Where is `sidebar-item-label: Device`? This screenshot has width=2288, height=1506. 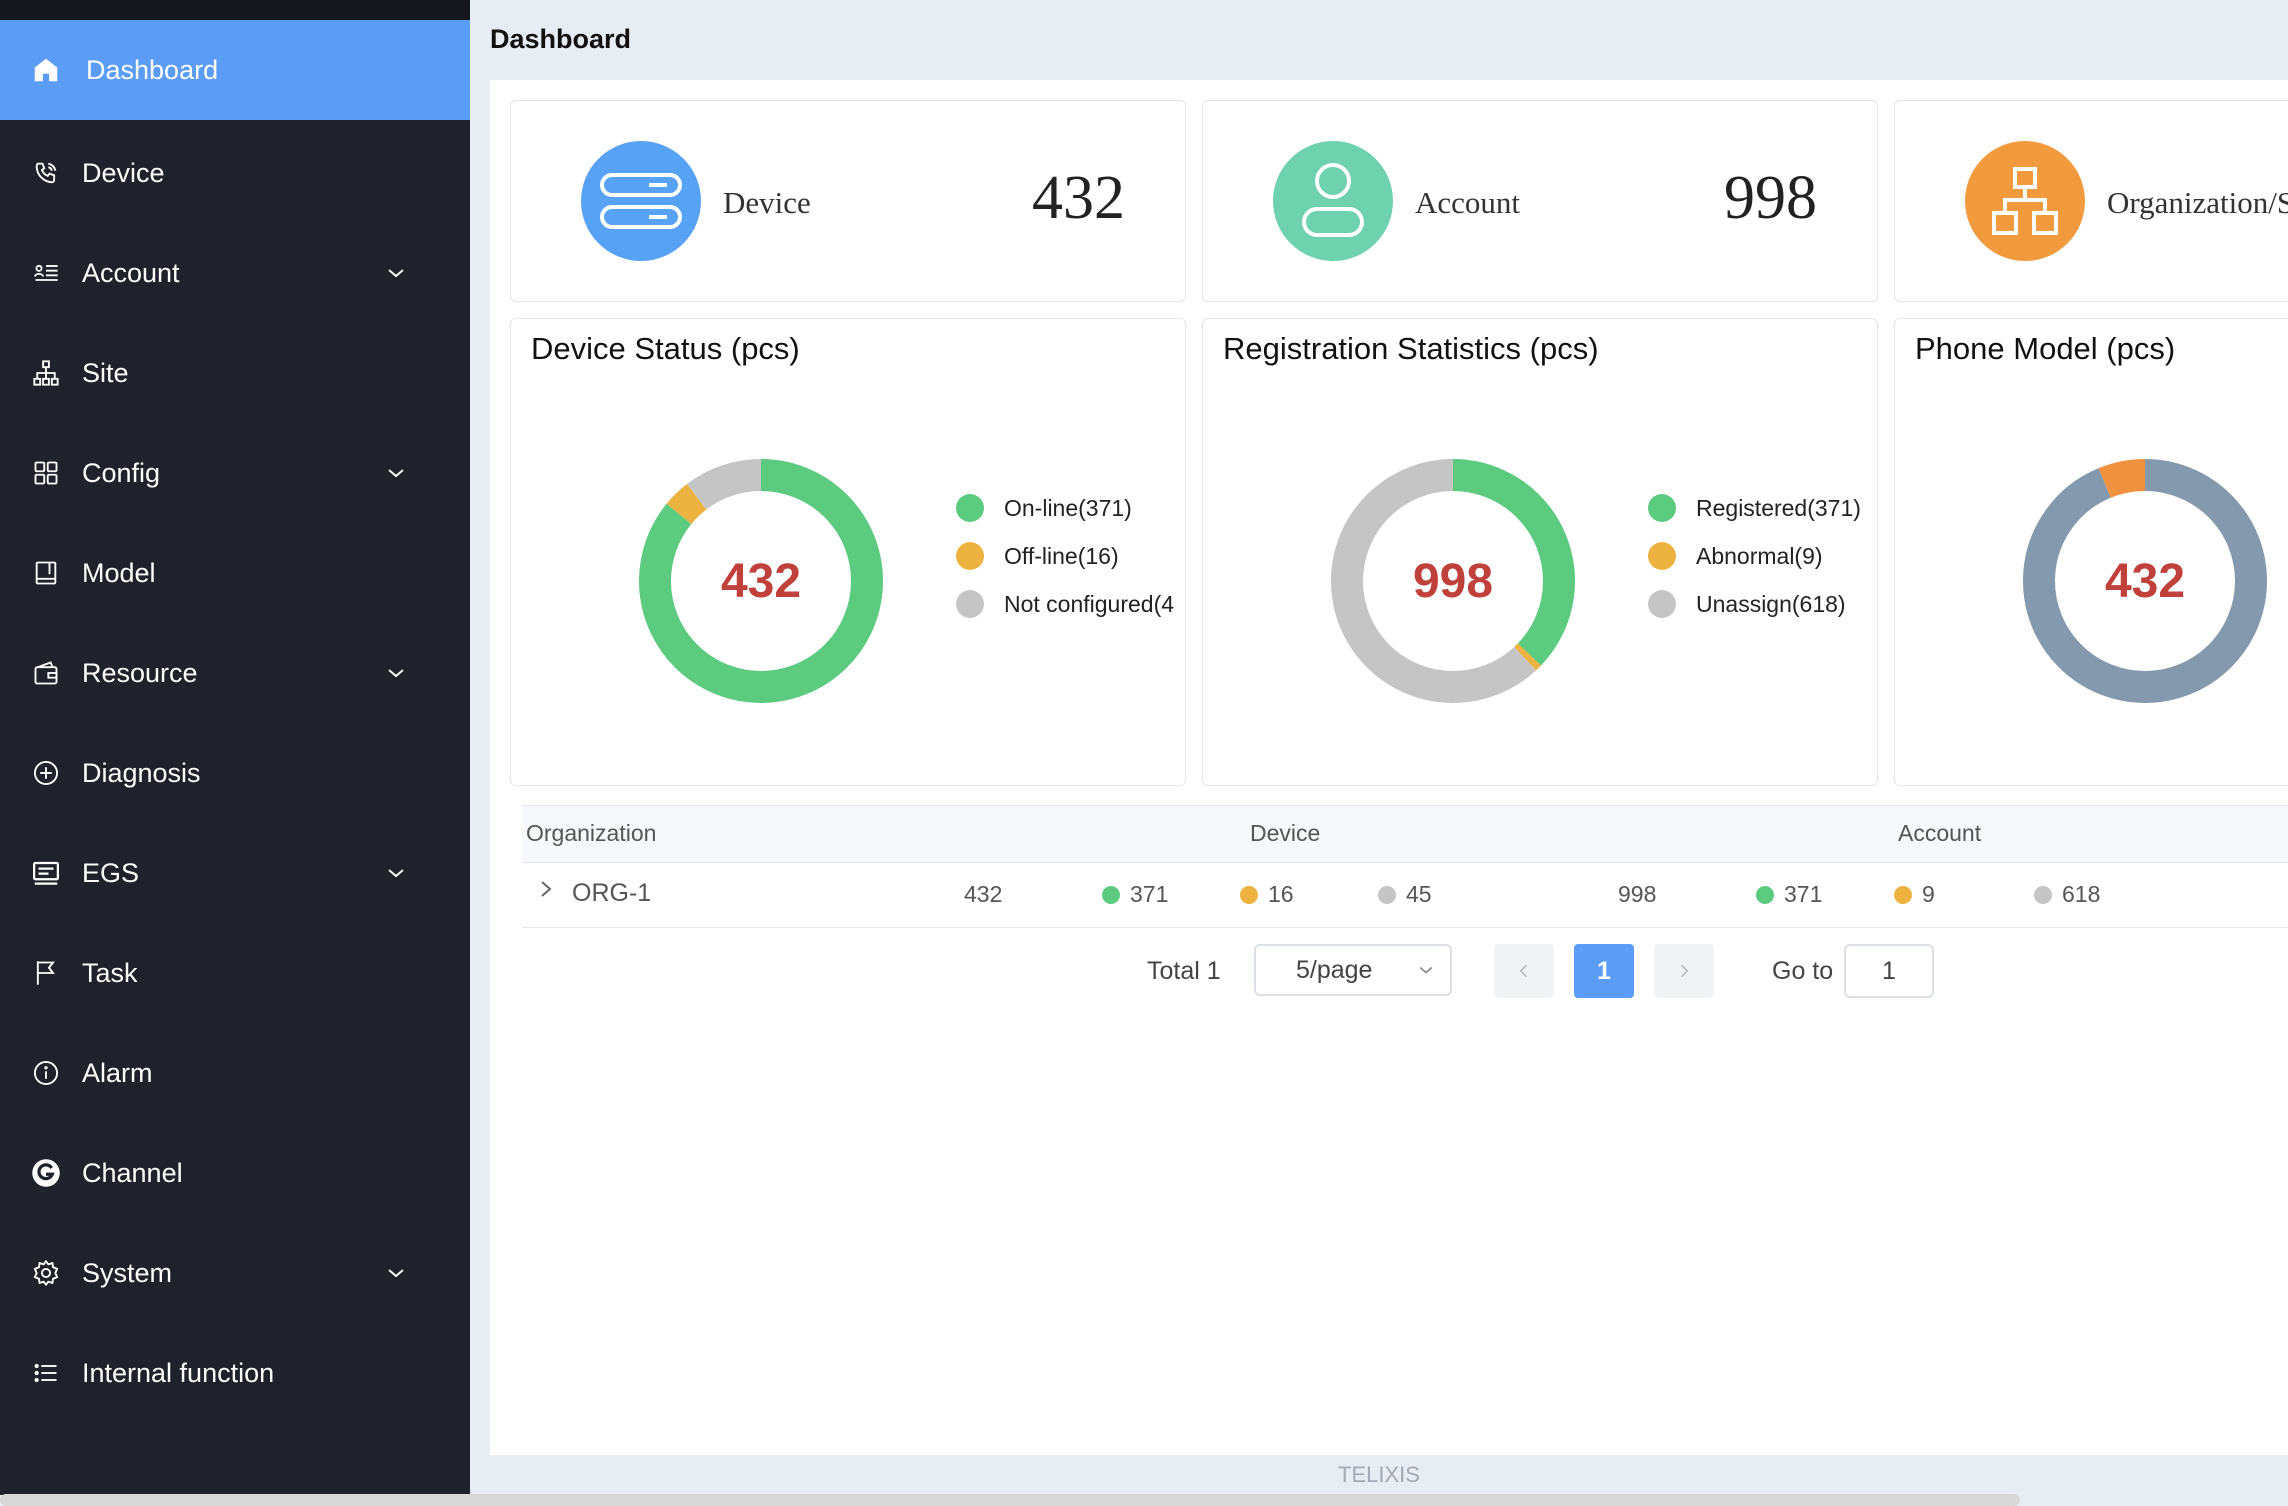 sidebar-item-label: Device is located at coordinates (123, 172).